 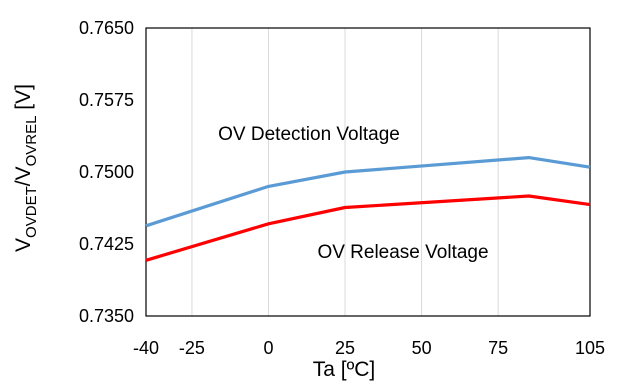 I want to click on y-tick-label-0: 0.7350, so click(x=106, y=316).